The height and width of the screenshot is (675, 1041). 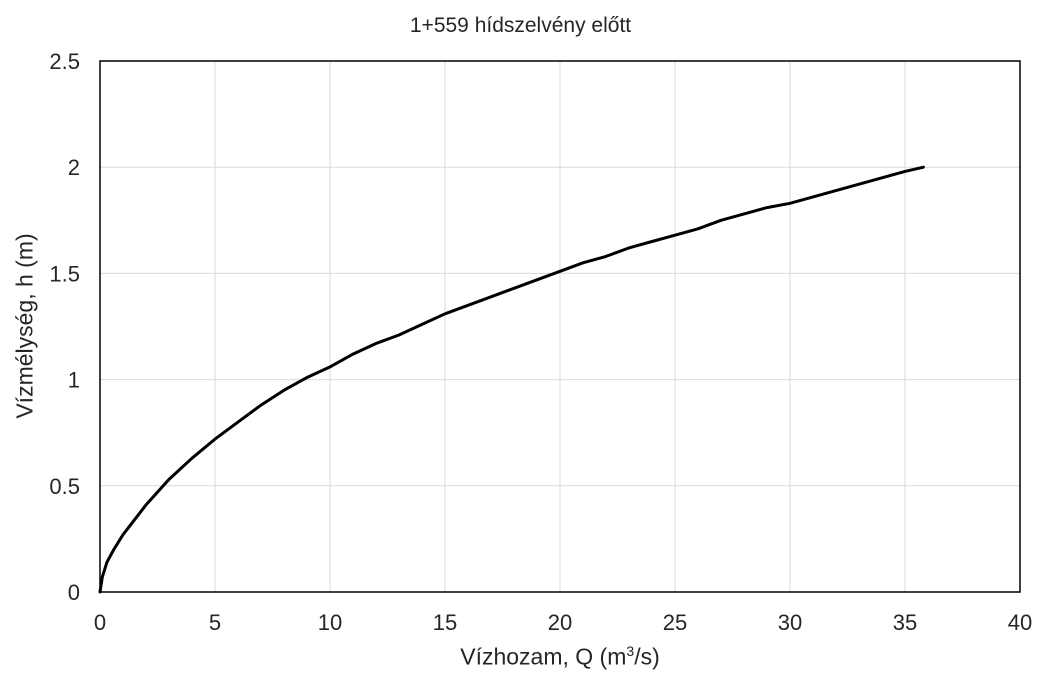 I want to click on x-tick-label: 10, so click(x=330, y=622).